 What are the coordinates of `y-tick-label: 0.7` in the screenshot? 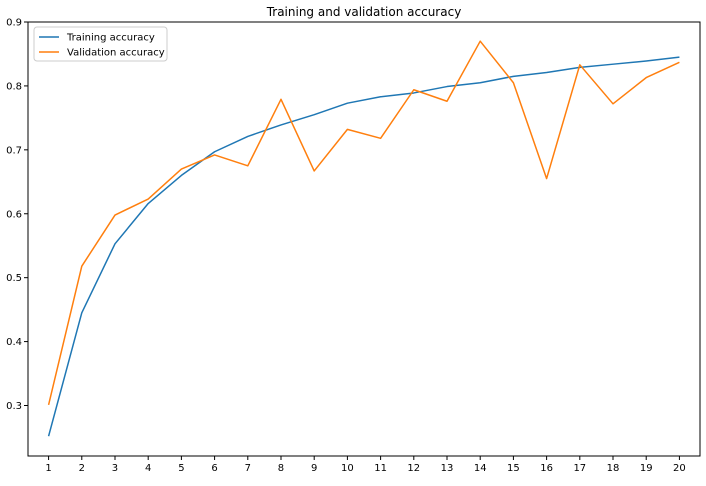 It's located at (14, 150).